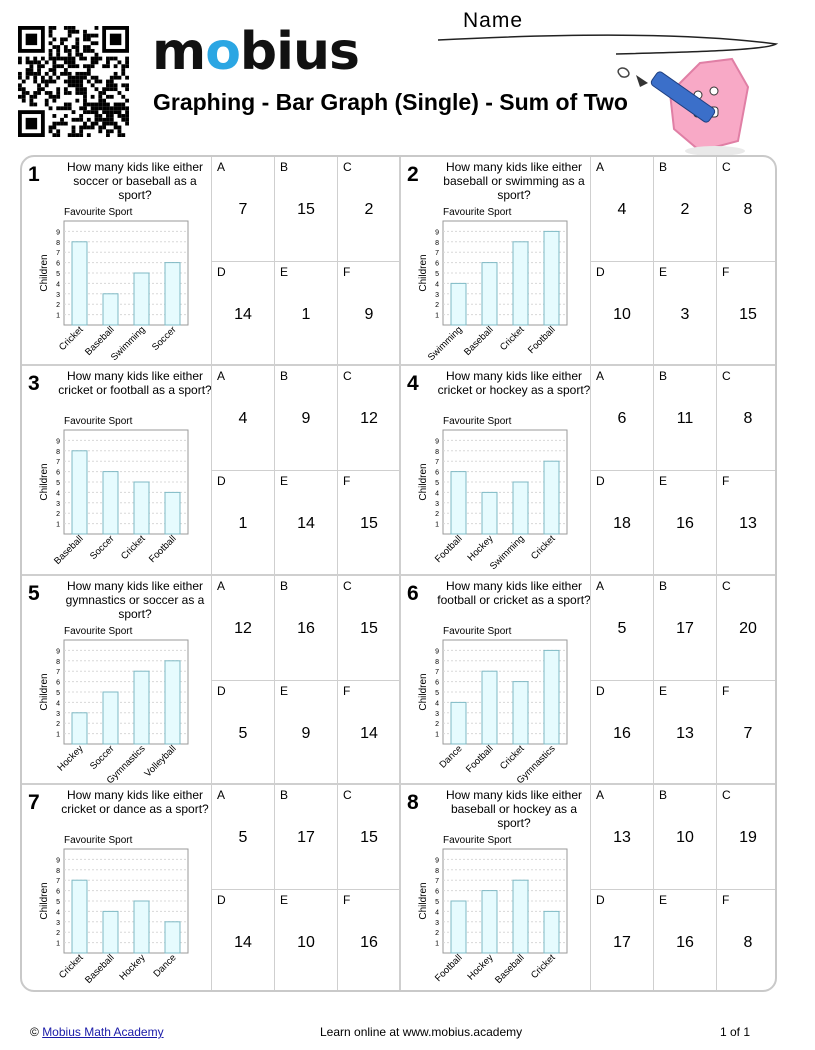  I want to click on option-value: 16, so click(685, 942).